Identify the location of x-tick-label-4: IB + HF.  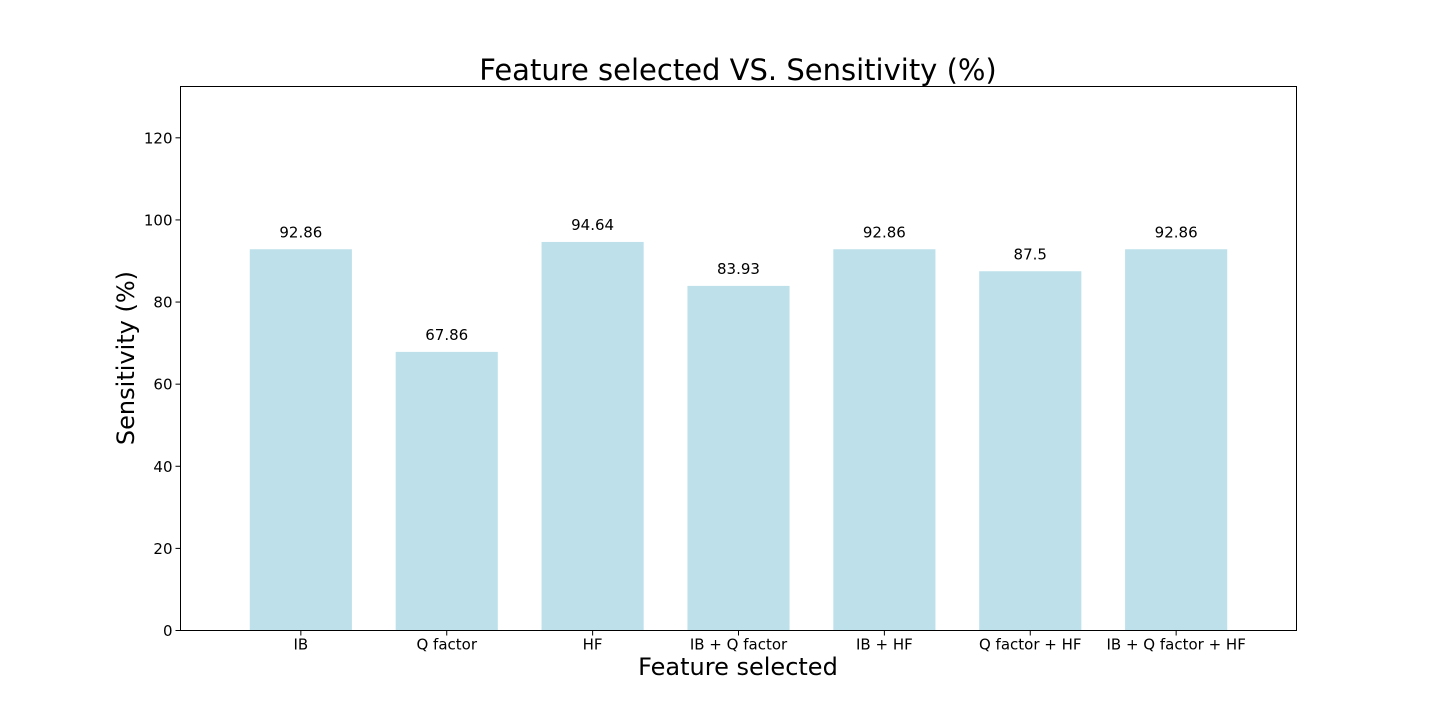
(884, 645).